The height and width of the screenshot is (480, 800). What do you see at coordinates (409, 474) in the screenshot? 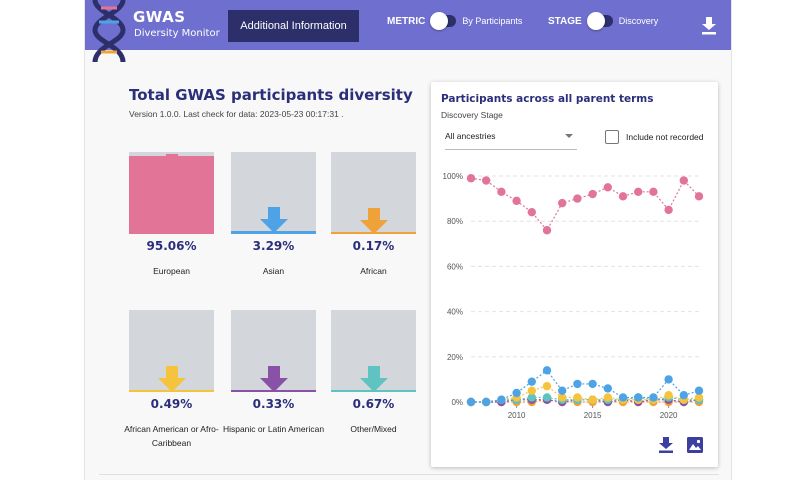
I see `section-divider` at bounding box center [409, 474].